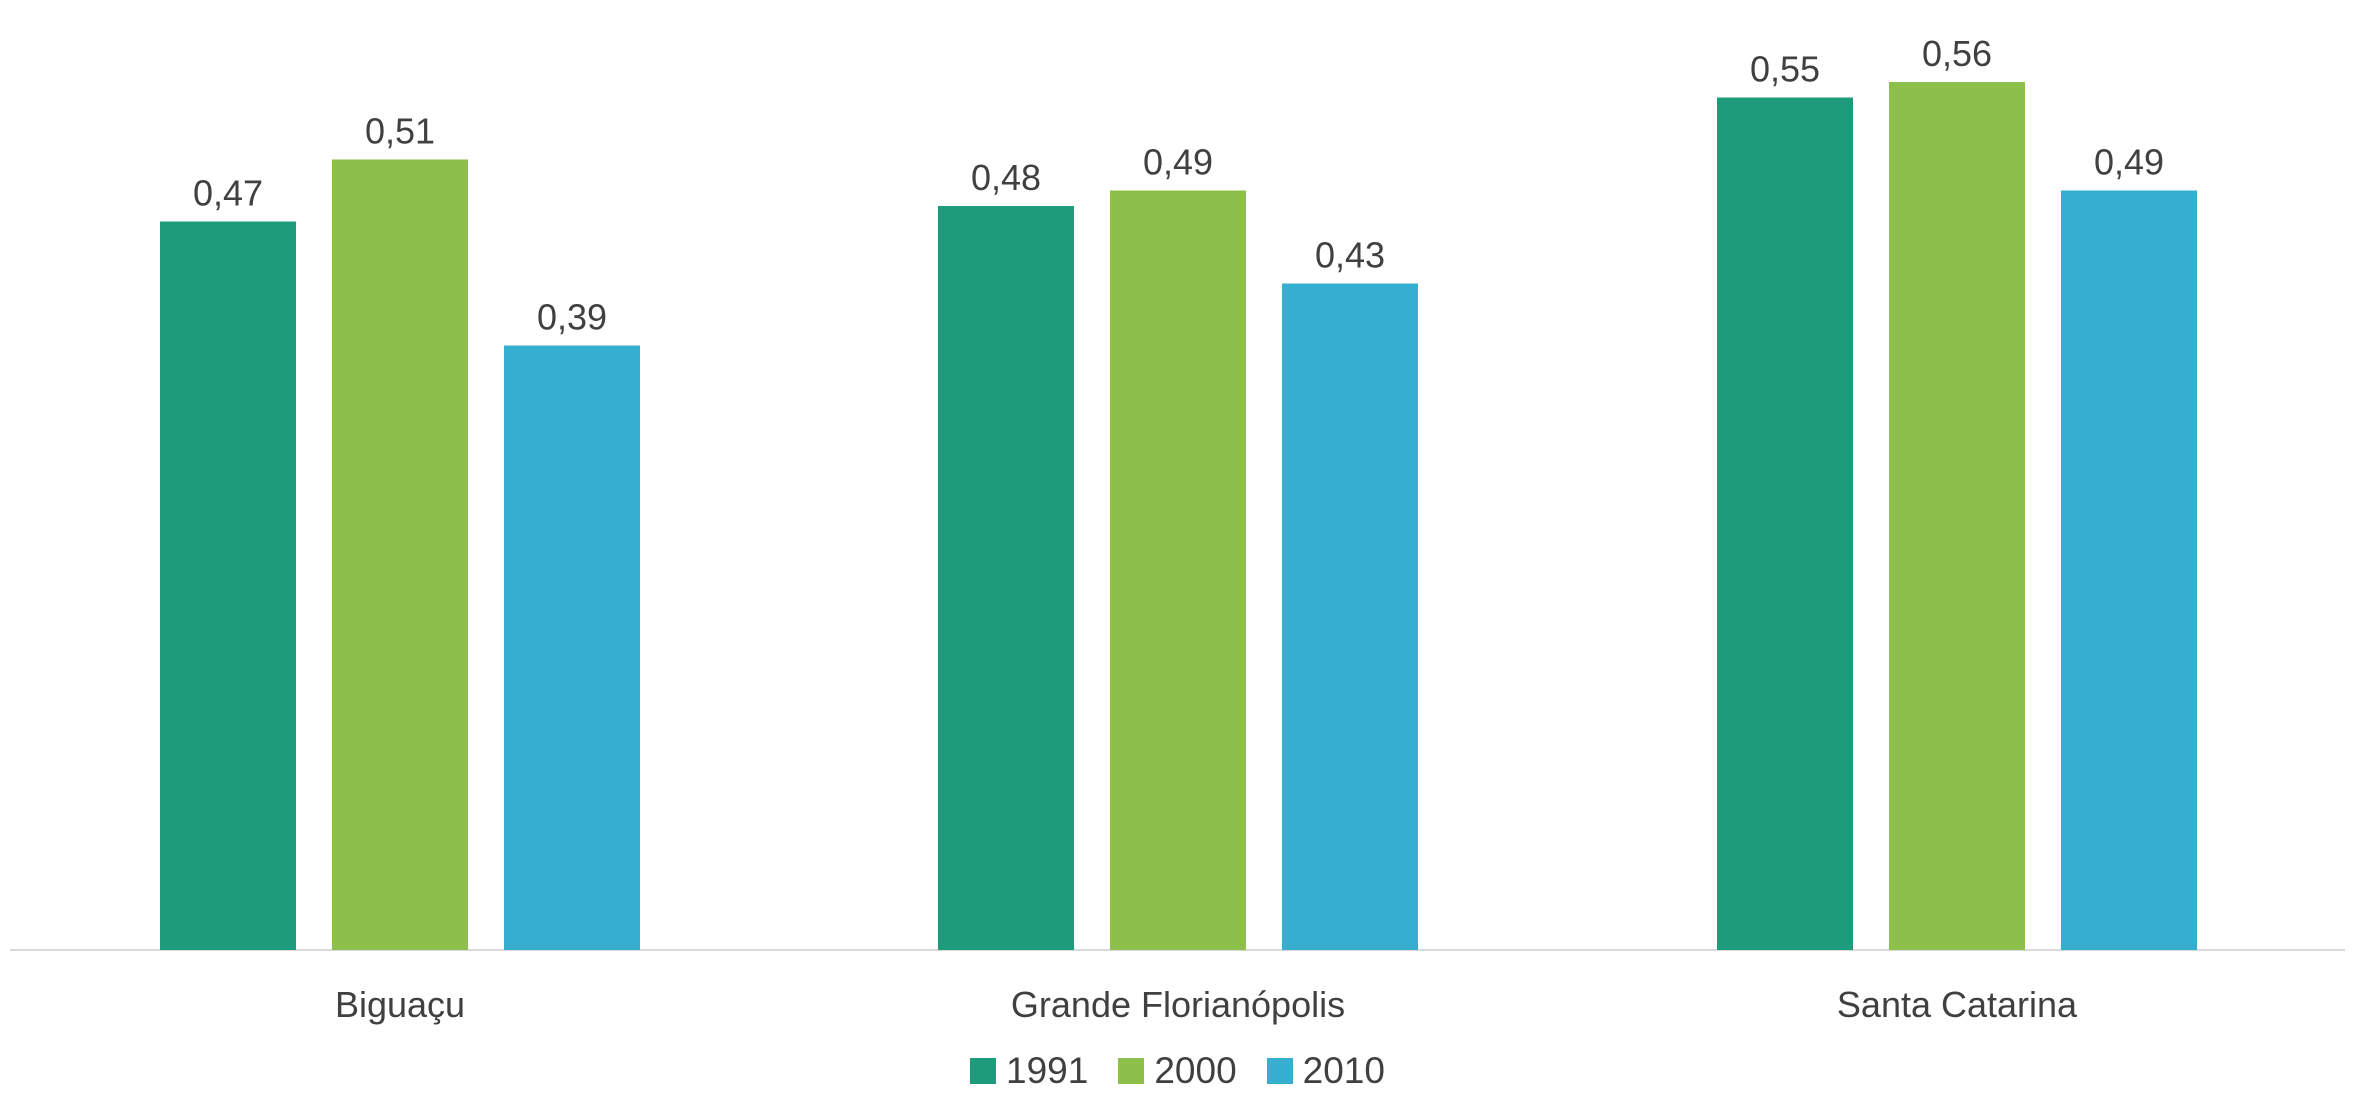 The width and height of the screenshot is (2355, 1097). What do you see at coordinates (1195, 1070) in the screenshot?
I see `legend-label: 2000` at bounding box center [1195, 1070].